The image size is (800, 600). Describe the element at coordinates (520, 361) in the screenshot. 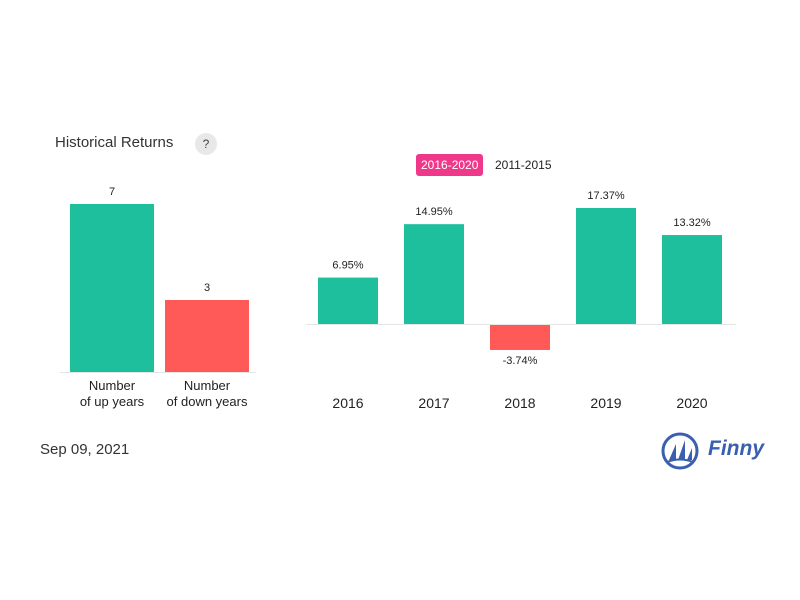

I see `data-label: -3.74%` at that location.